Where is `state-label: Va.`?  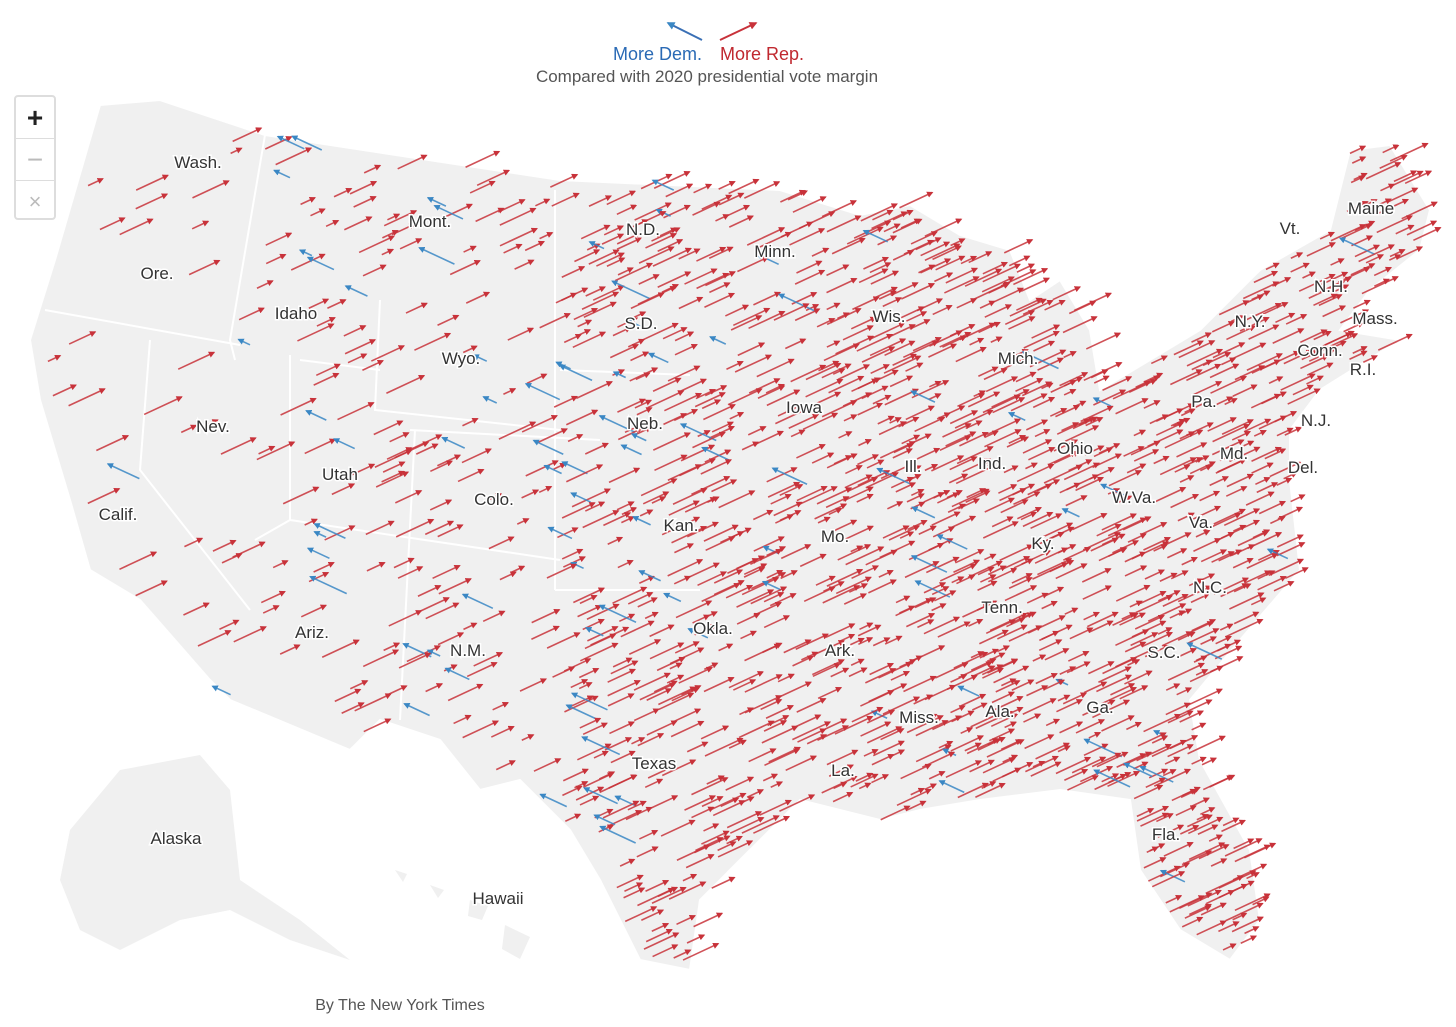 state-label: Va. is located at coordinates (1201, 522).